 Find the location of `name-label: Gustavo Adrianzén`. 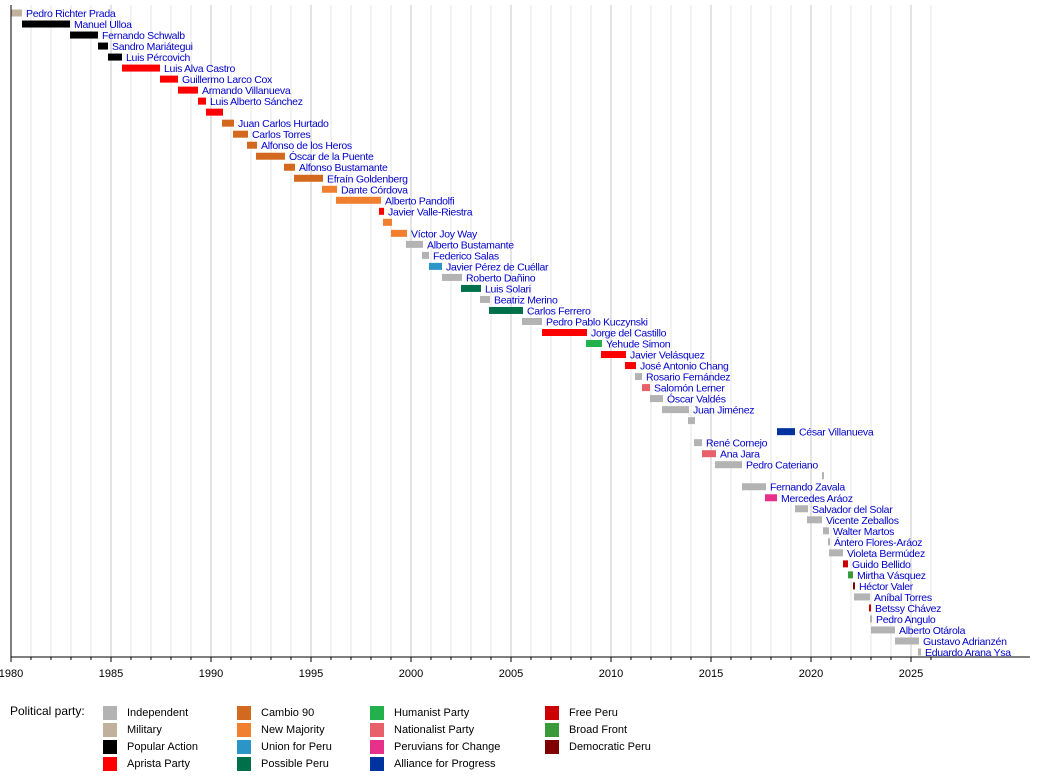

name-label: Gustavo Adrianzén is located at coordinates (965, 642).